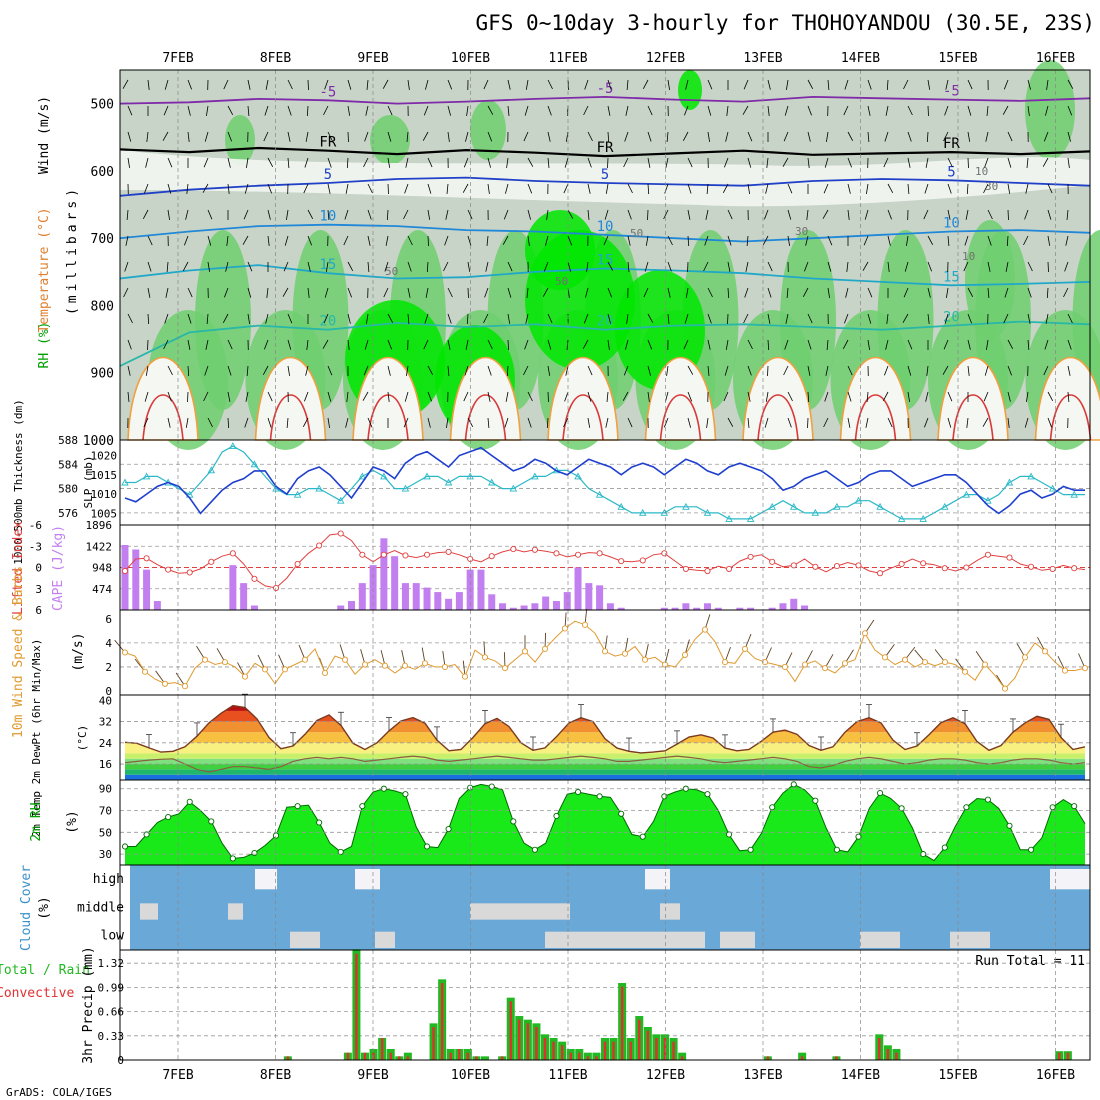 The height and width of the screenshot is (1100, 1100). I want to click on date-label-top: 14FEB, so click(860, 58).